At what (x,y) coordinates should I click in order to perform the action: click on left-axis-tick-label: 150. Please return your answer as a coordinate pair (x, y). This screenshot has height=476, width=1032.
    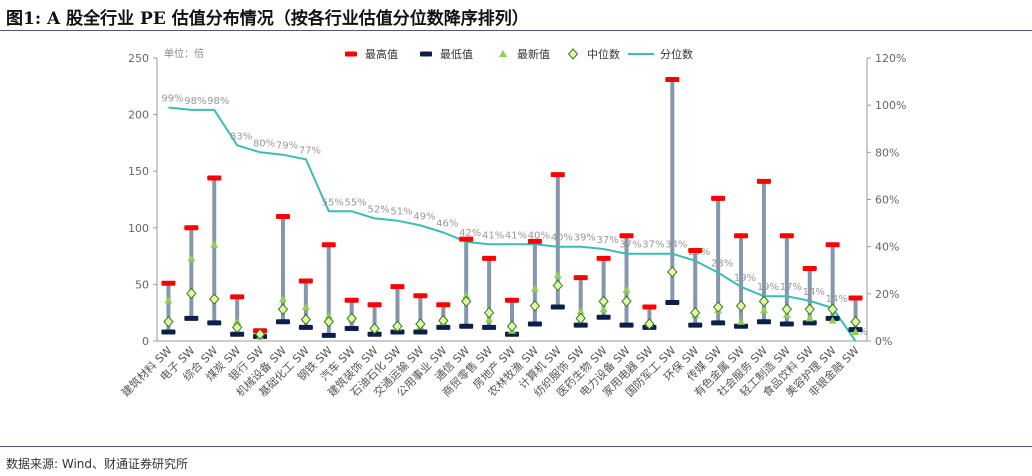
    Looking at the image, I should click on (138, 171).